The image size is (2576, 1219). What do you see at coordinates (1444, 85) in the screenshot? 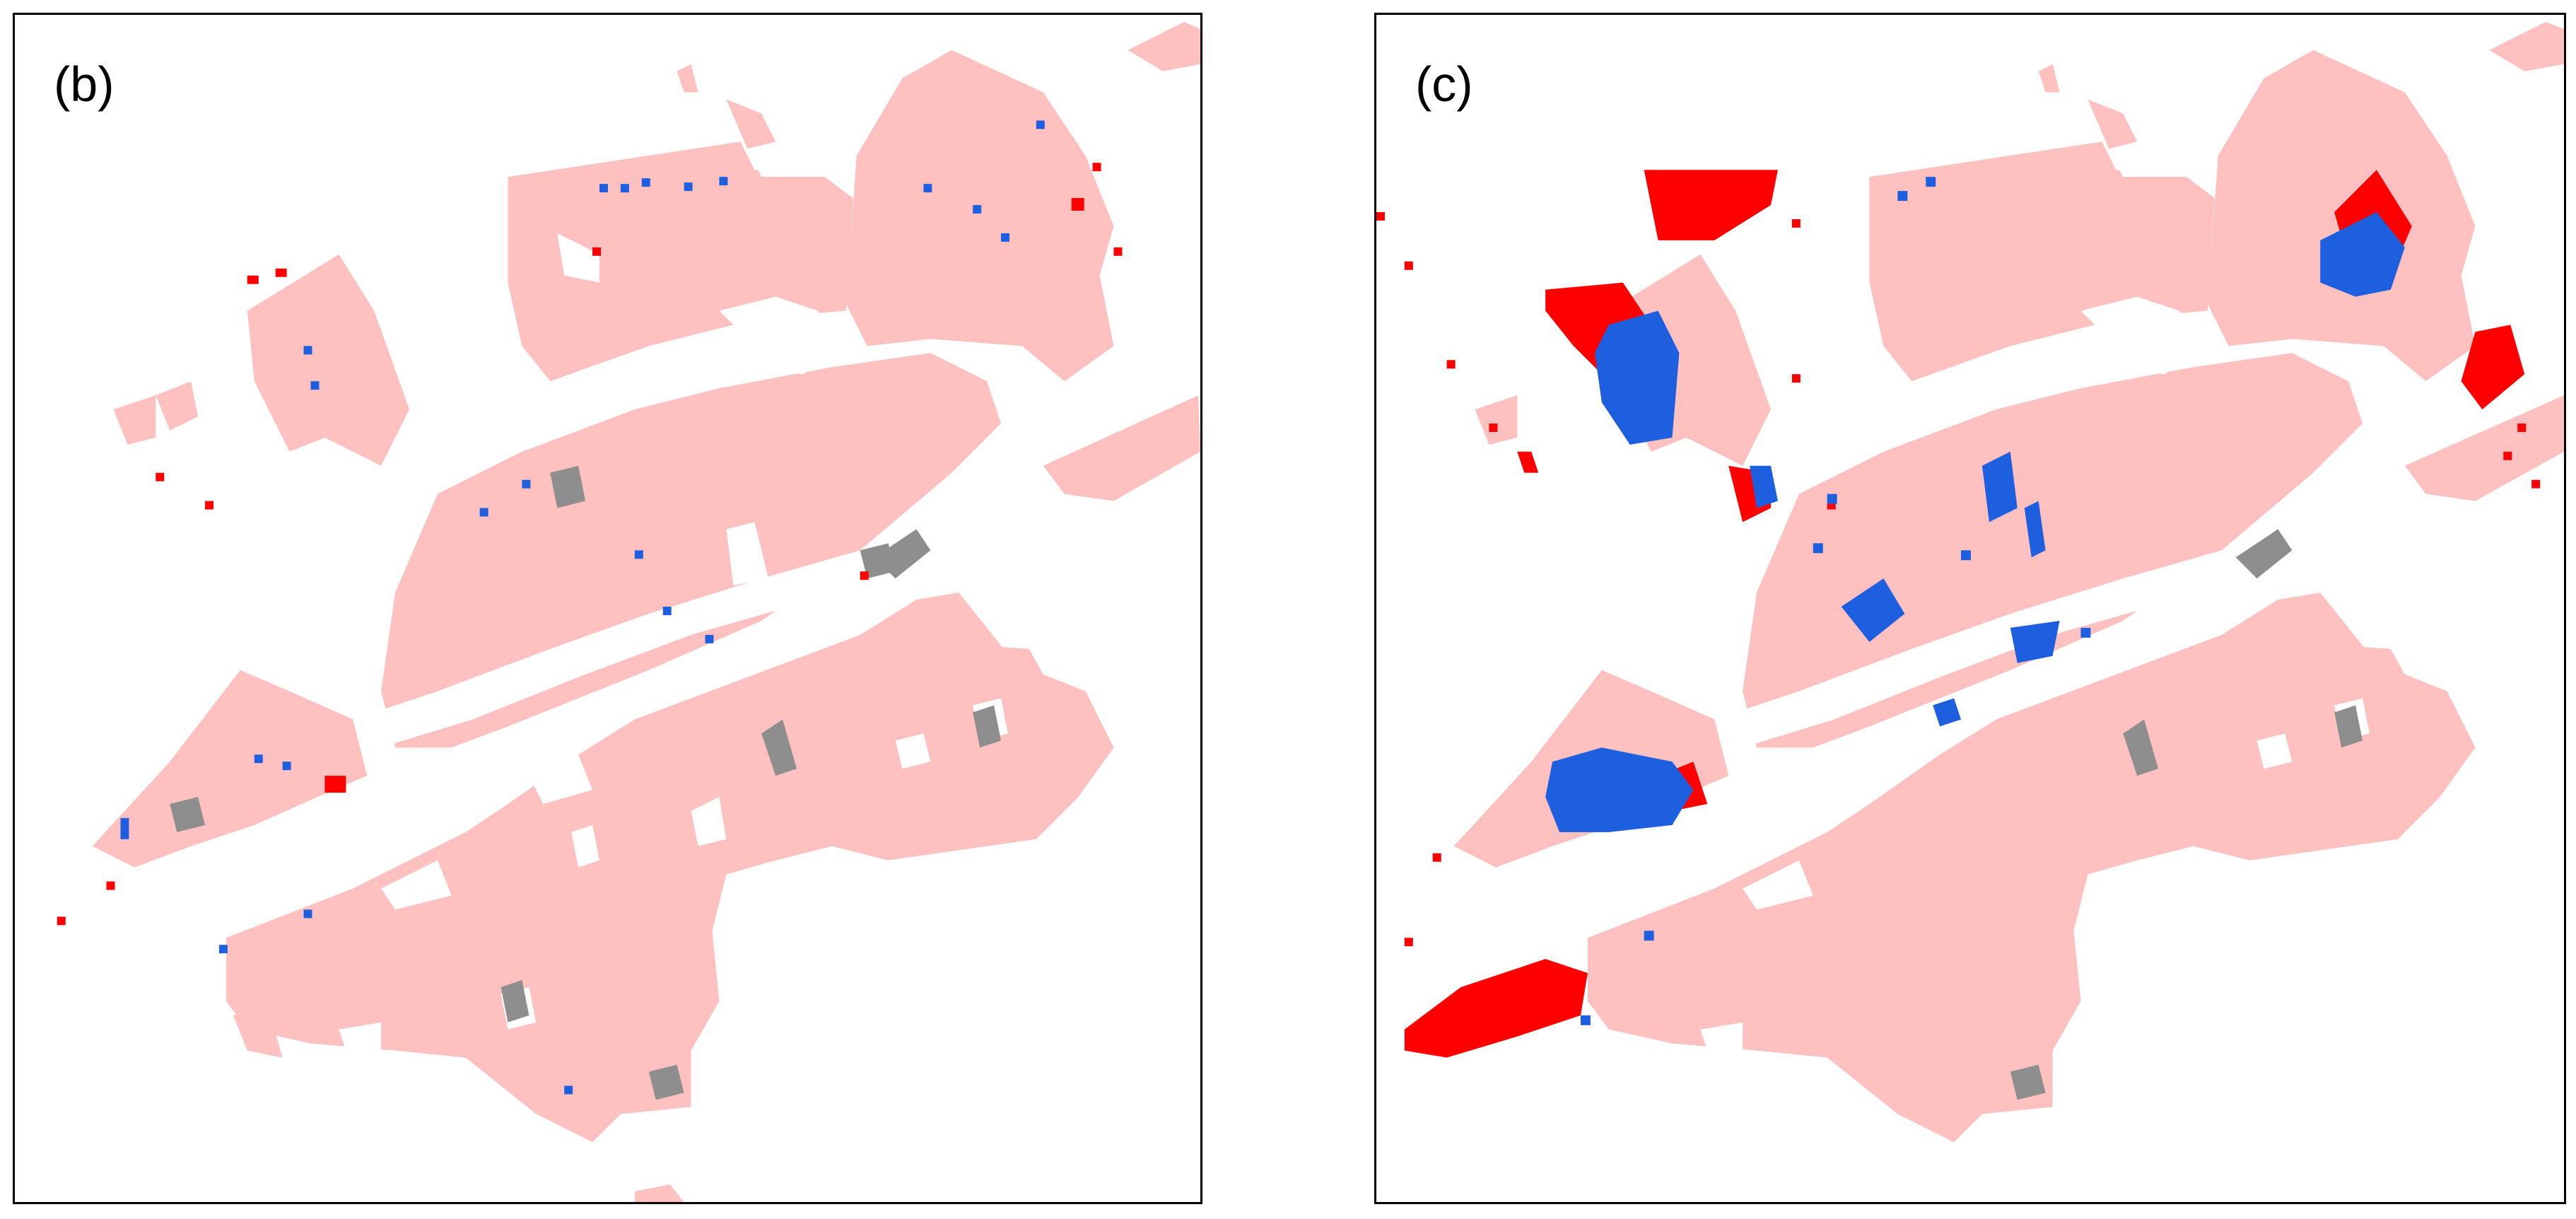
I see `panel-label: (c)` at bounding box center [1444, 85].